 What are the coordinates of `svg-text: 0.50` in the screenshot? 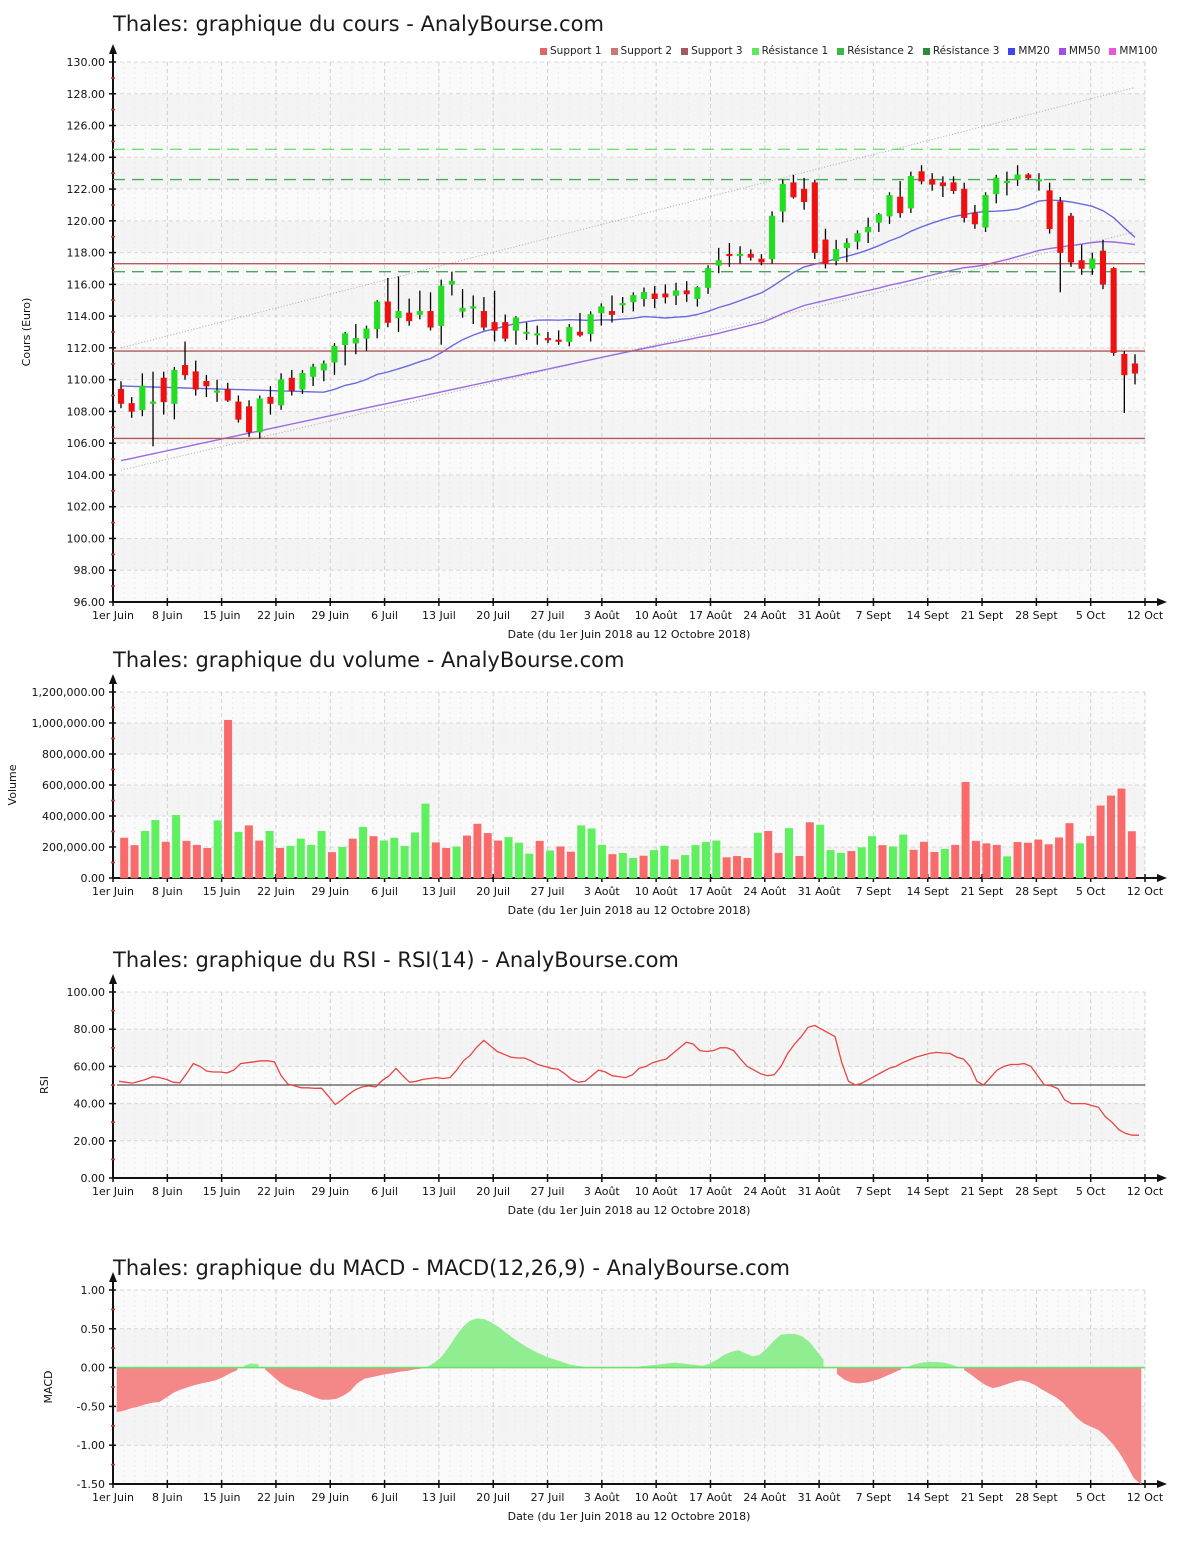 It's located at (93, 1329).